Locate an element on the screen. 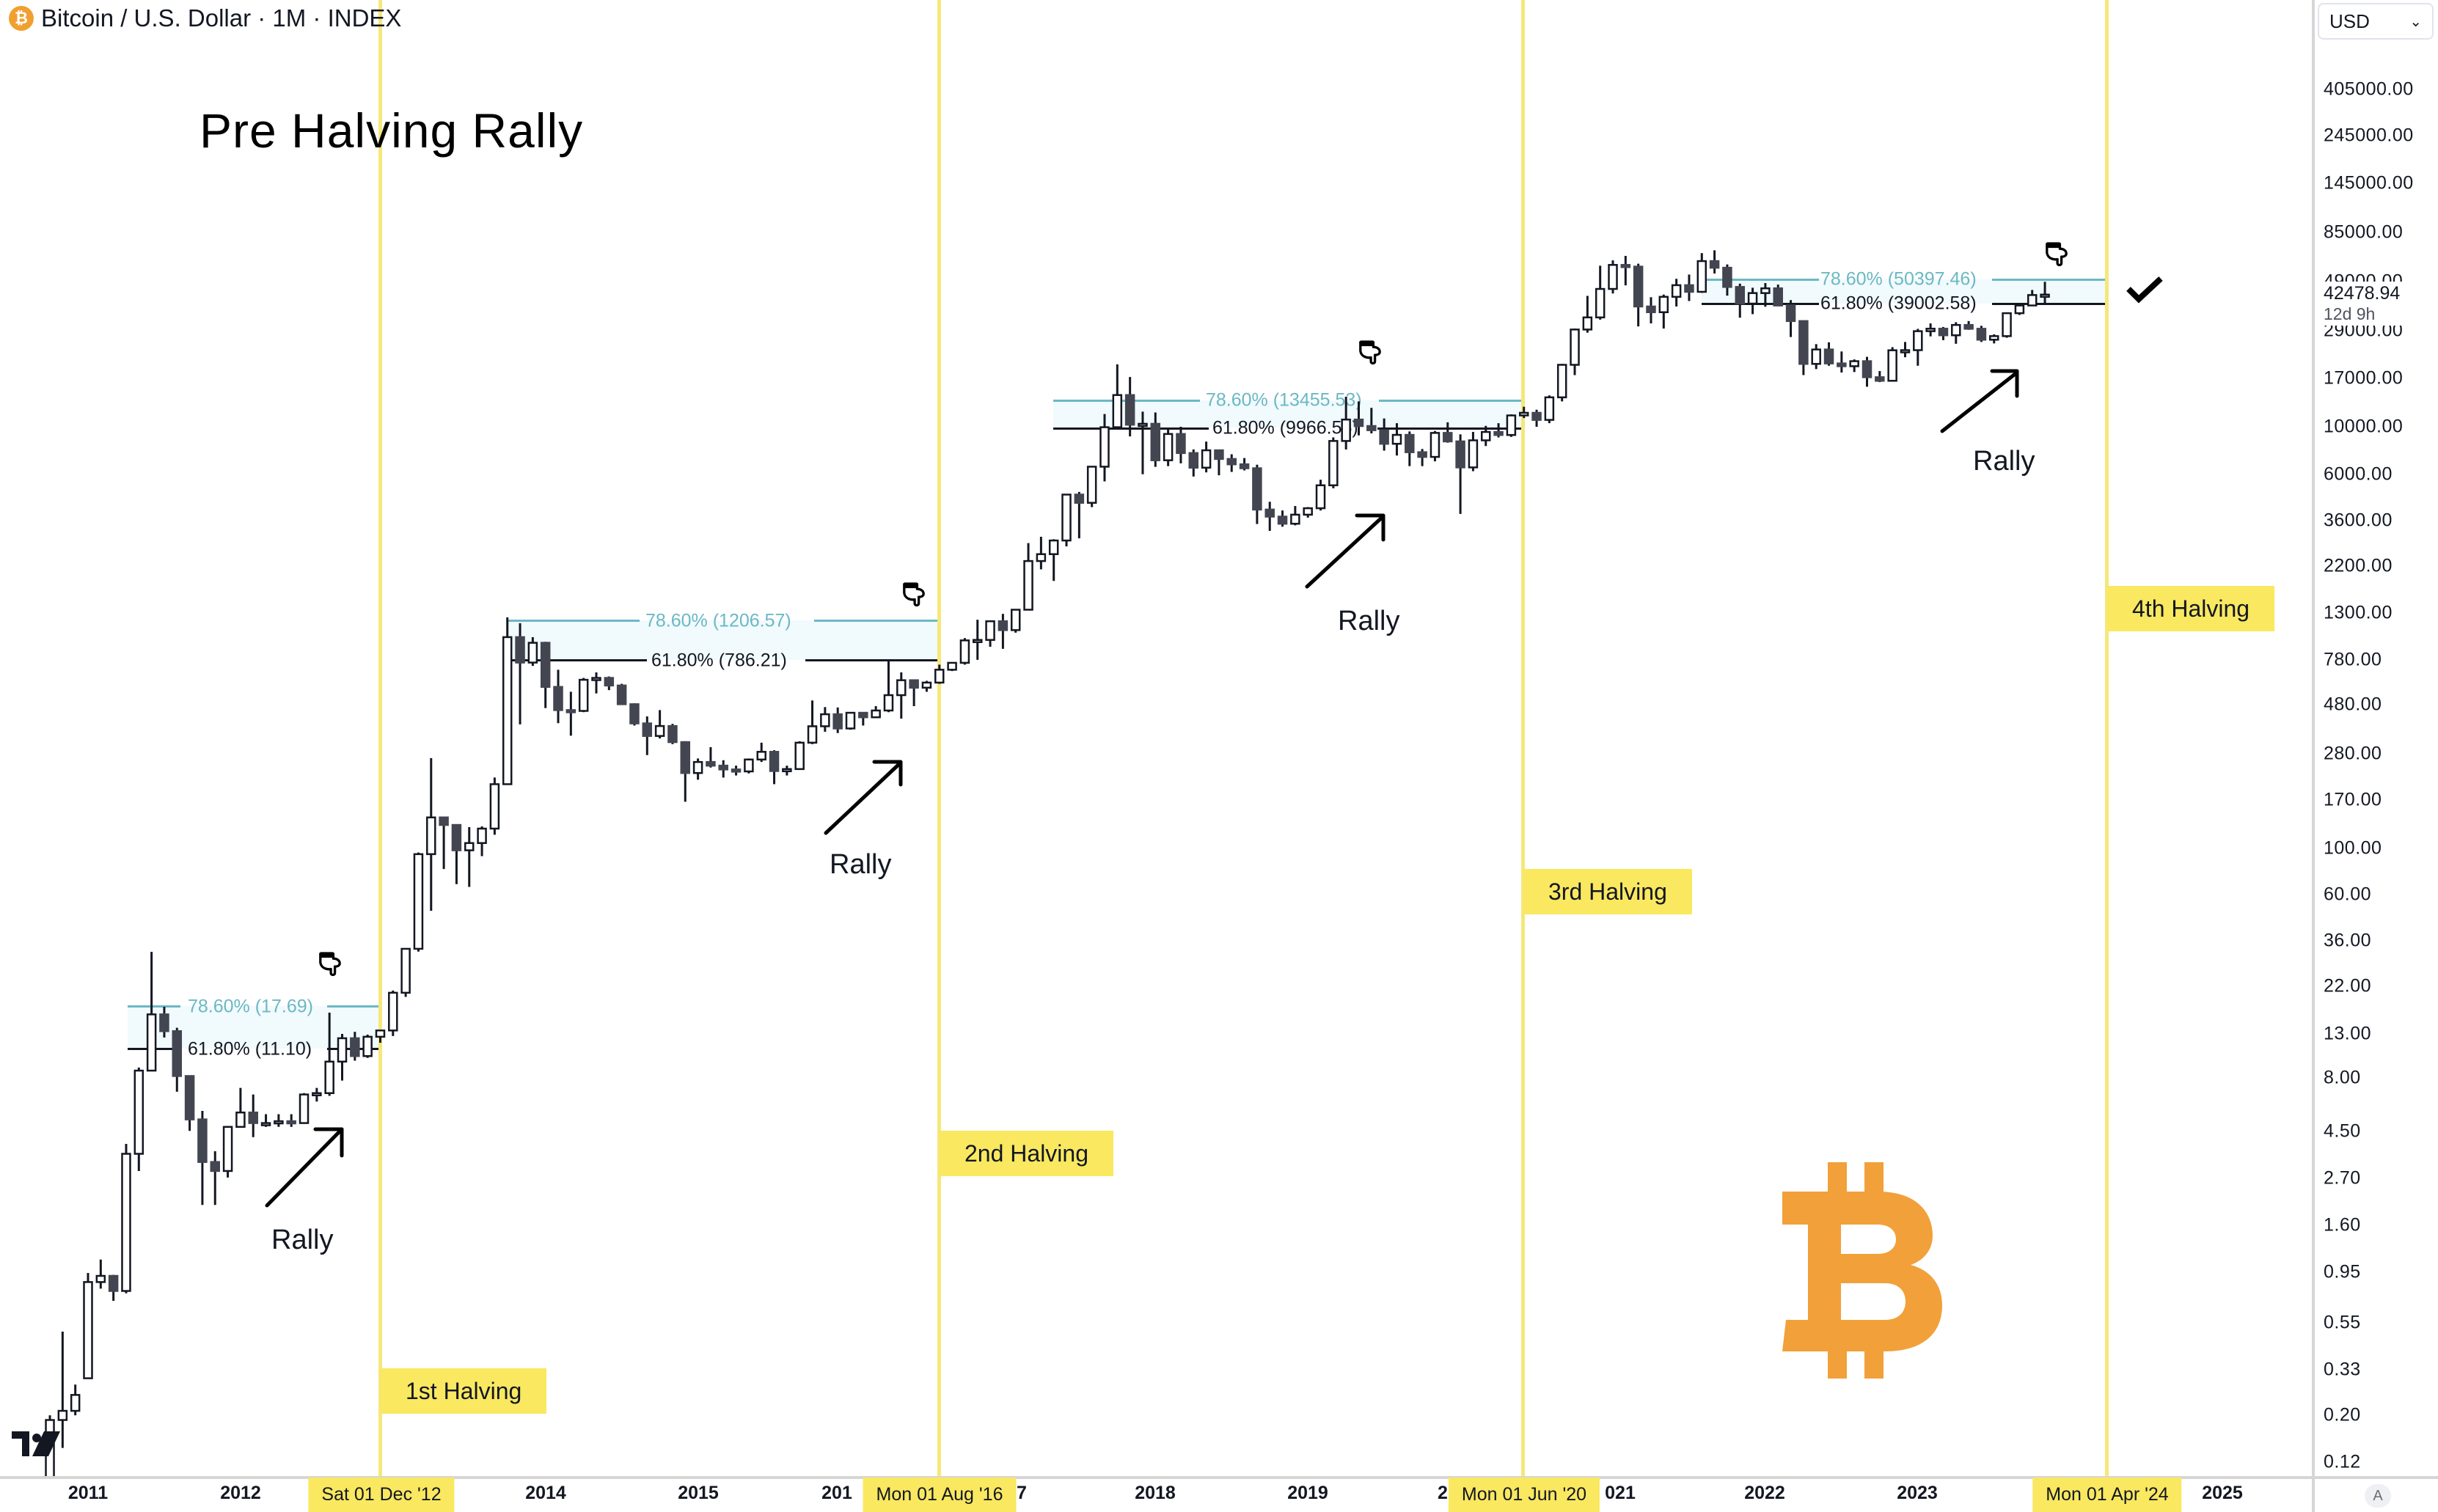  time-axis-label: 2012 is located at coordinates (241, 1493).